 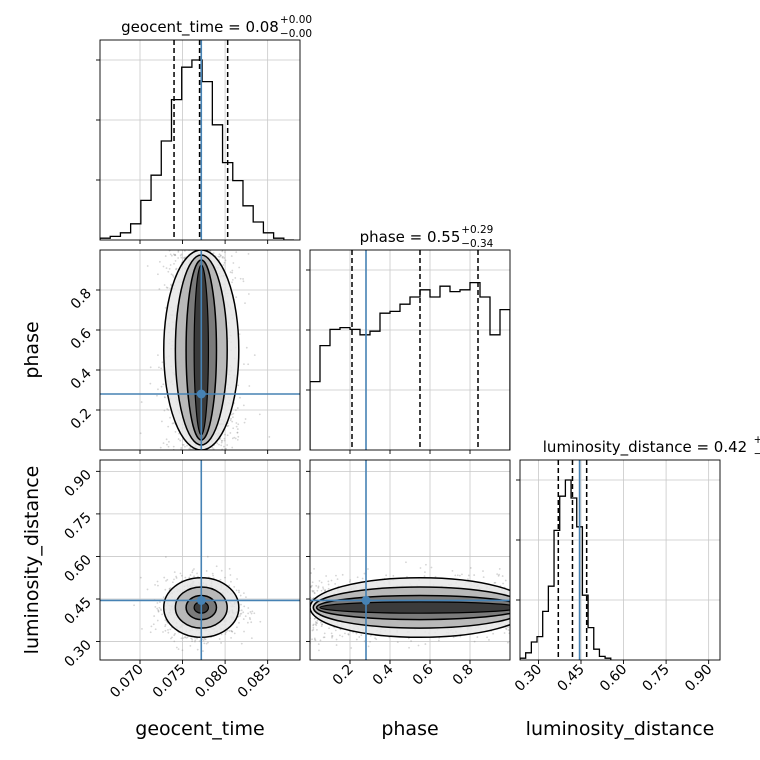 What do you see at coordinates (410, 350) in the screenshot?
I see `hist-grid` at bounding box center [410, 350].